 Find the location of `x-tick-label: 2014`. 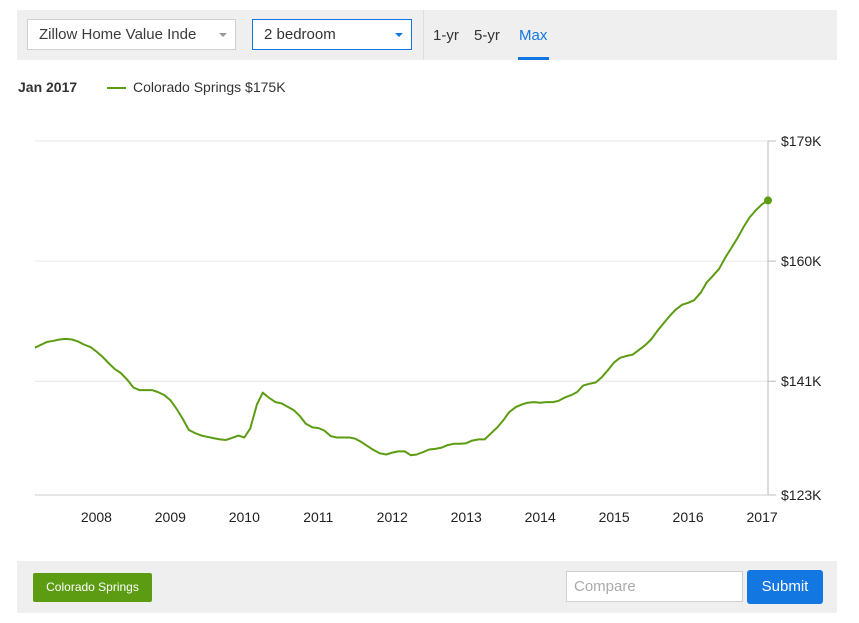

x-tick-label: 2014 is located at coordinates (540, 517).